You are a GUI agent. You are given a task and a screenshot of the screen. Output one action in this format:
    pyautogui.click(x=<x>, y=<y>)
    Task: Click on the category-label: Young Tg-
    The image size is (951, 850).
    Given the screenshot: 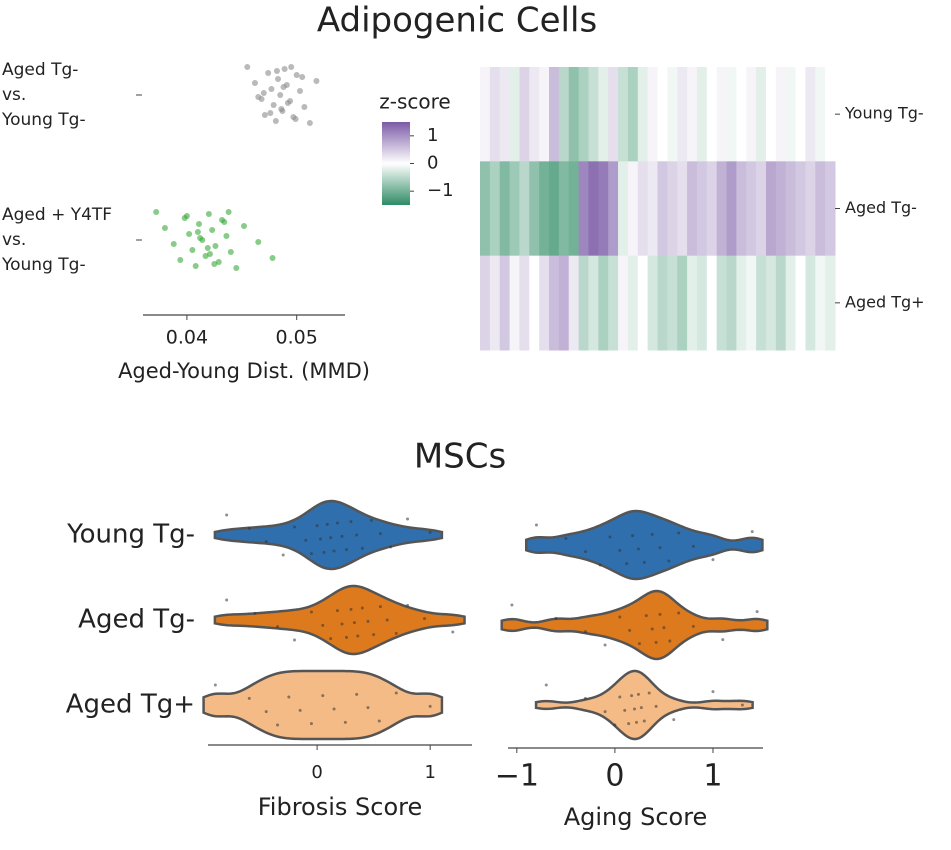 What is the action you would take?
    pyautogui.click(x=130, y=535)
    